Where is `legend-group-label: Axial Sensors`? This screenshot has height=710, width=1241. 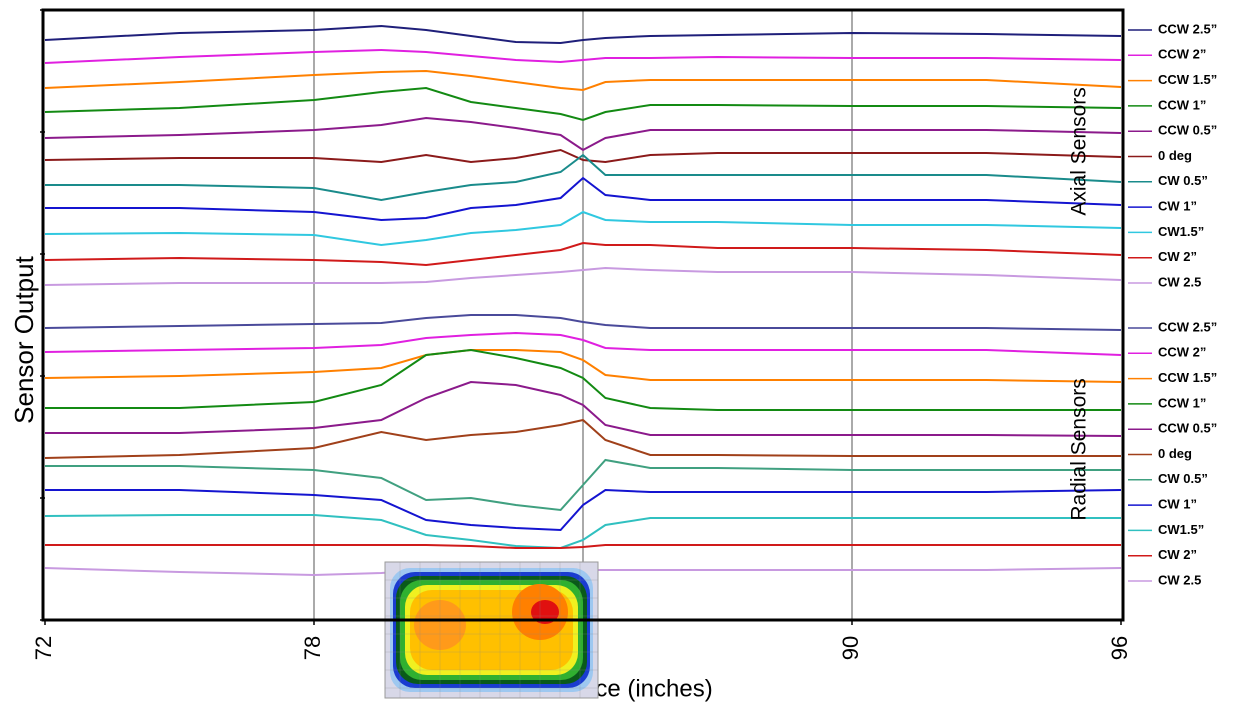
legend-group-label: Axial Sensors is located at coordinates (1079, 151).